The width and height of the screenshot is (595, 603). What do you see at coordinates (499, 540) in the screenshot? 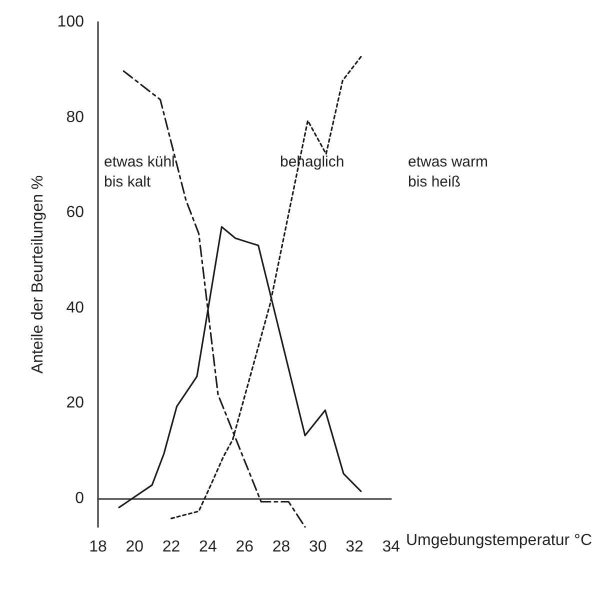
I see `x-axis-title: Umgebungstemperatur °C` at bounding box center [499, 540].